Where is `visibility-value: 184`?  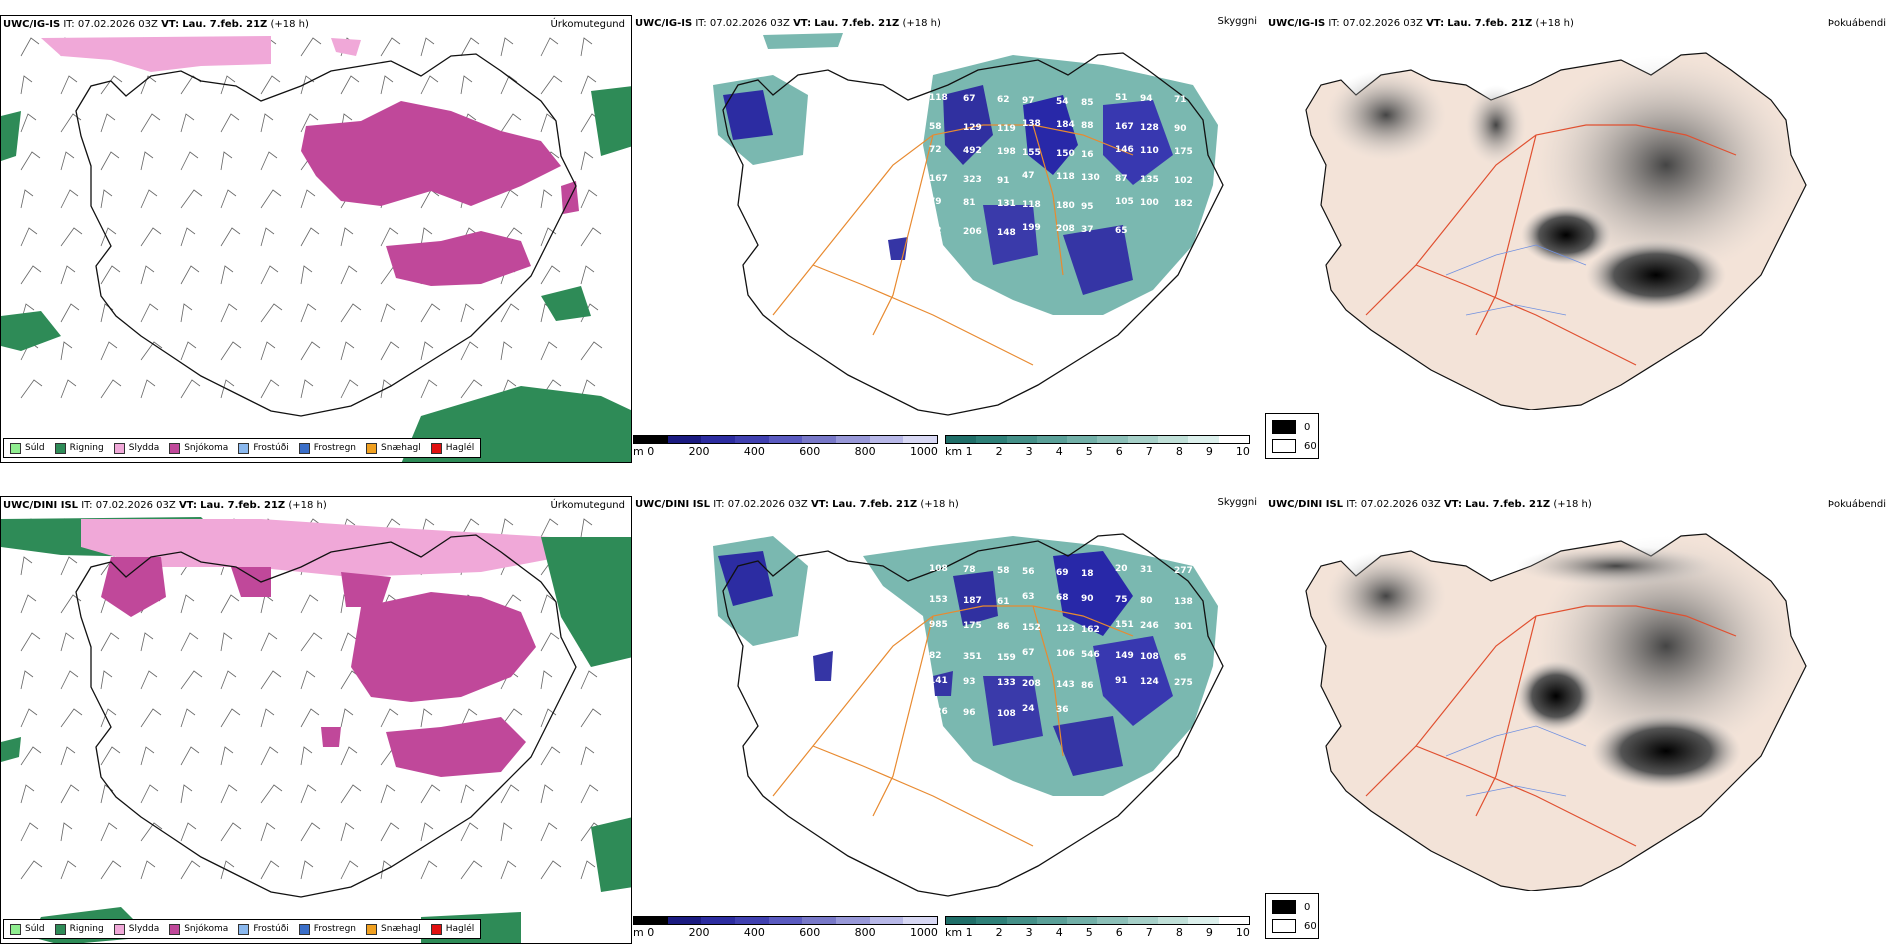
visibility-value: 184 is located at coordinates (1065, 125).